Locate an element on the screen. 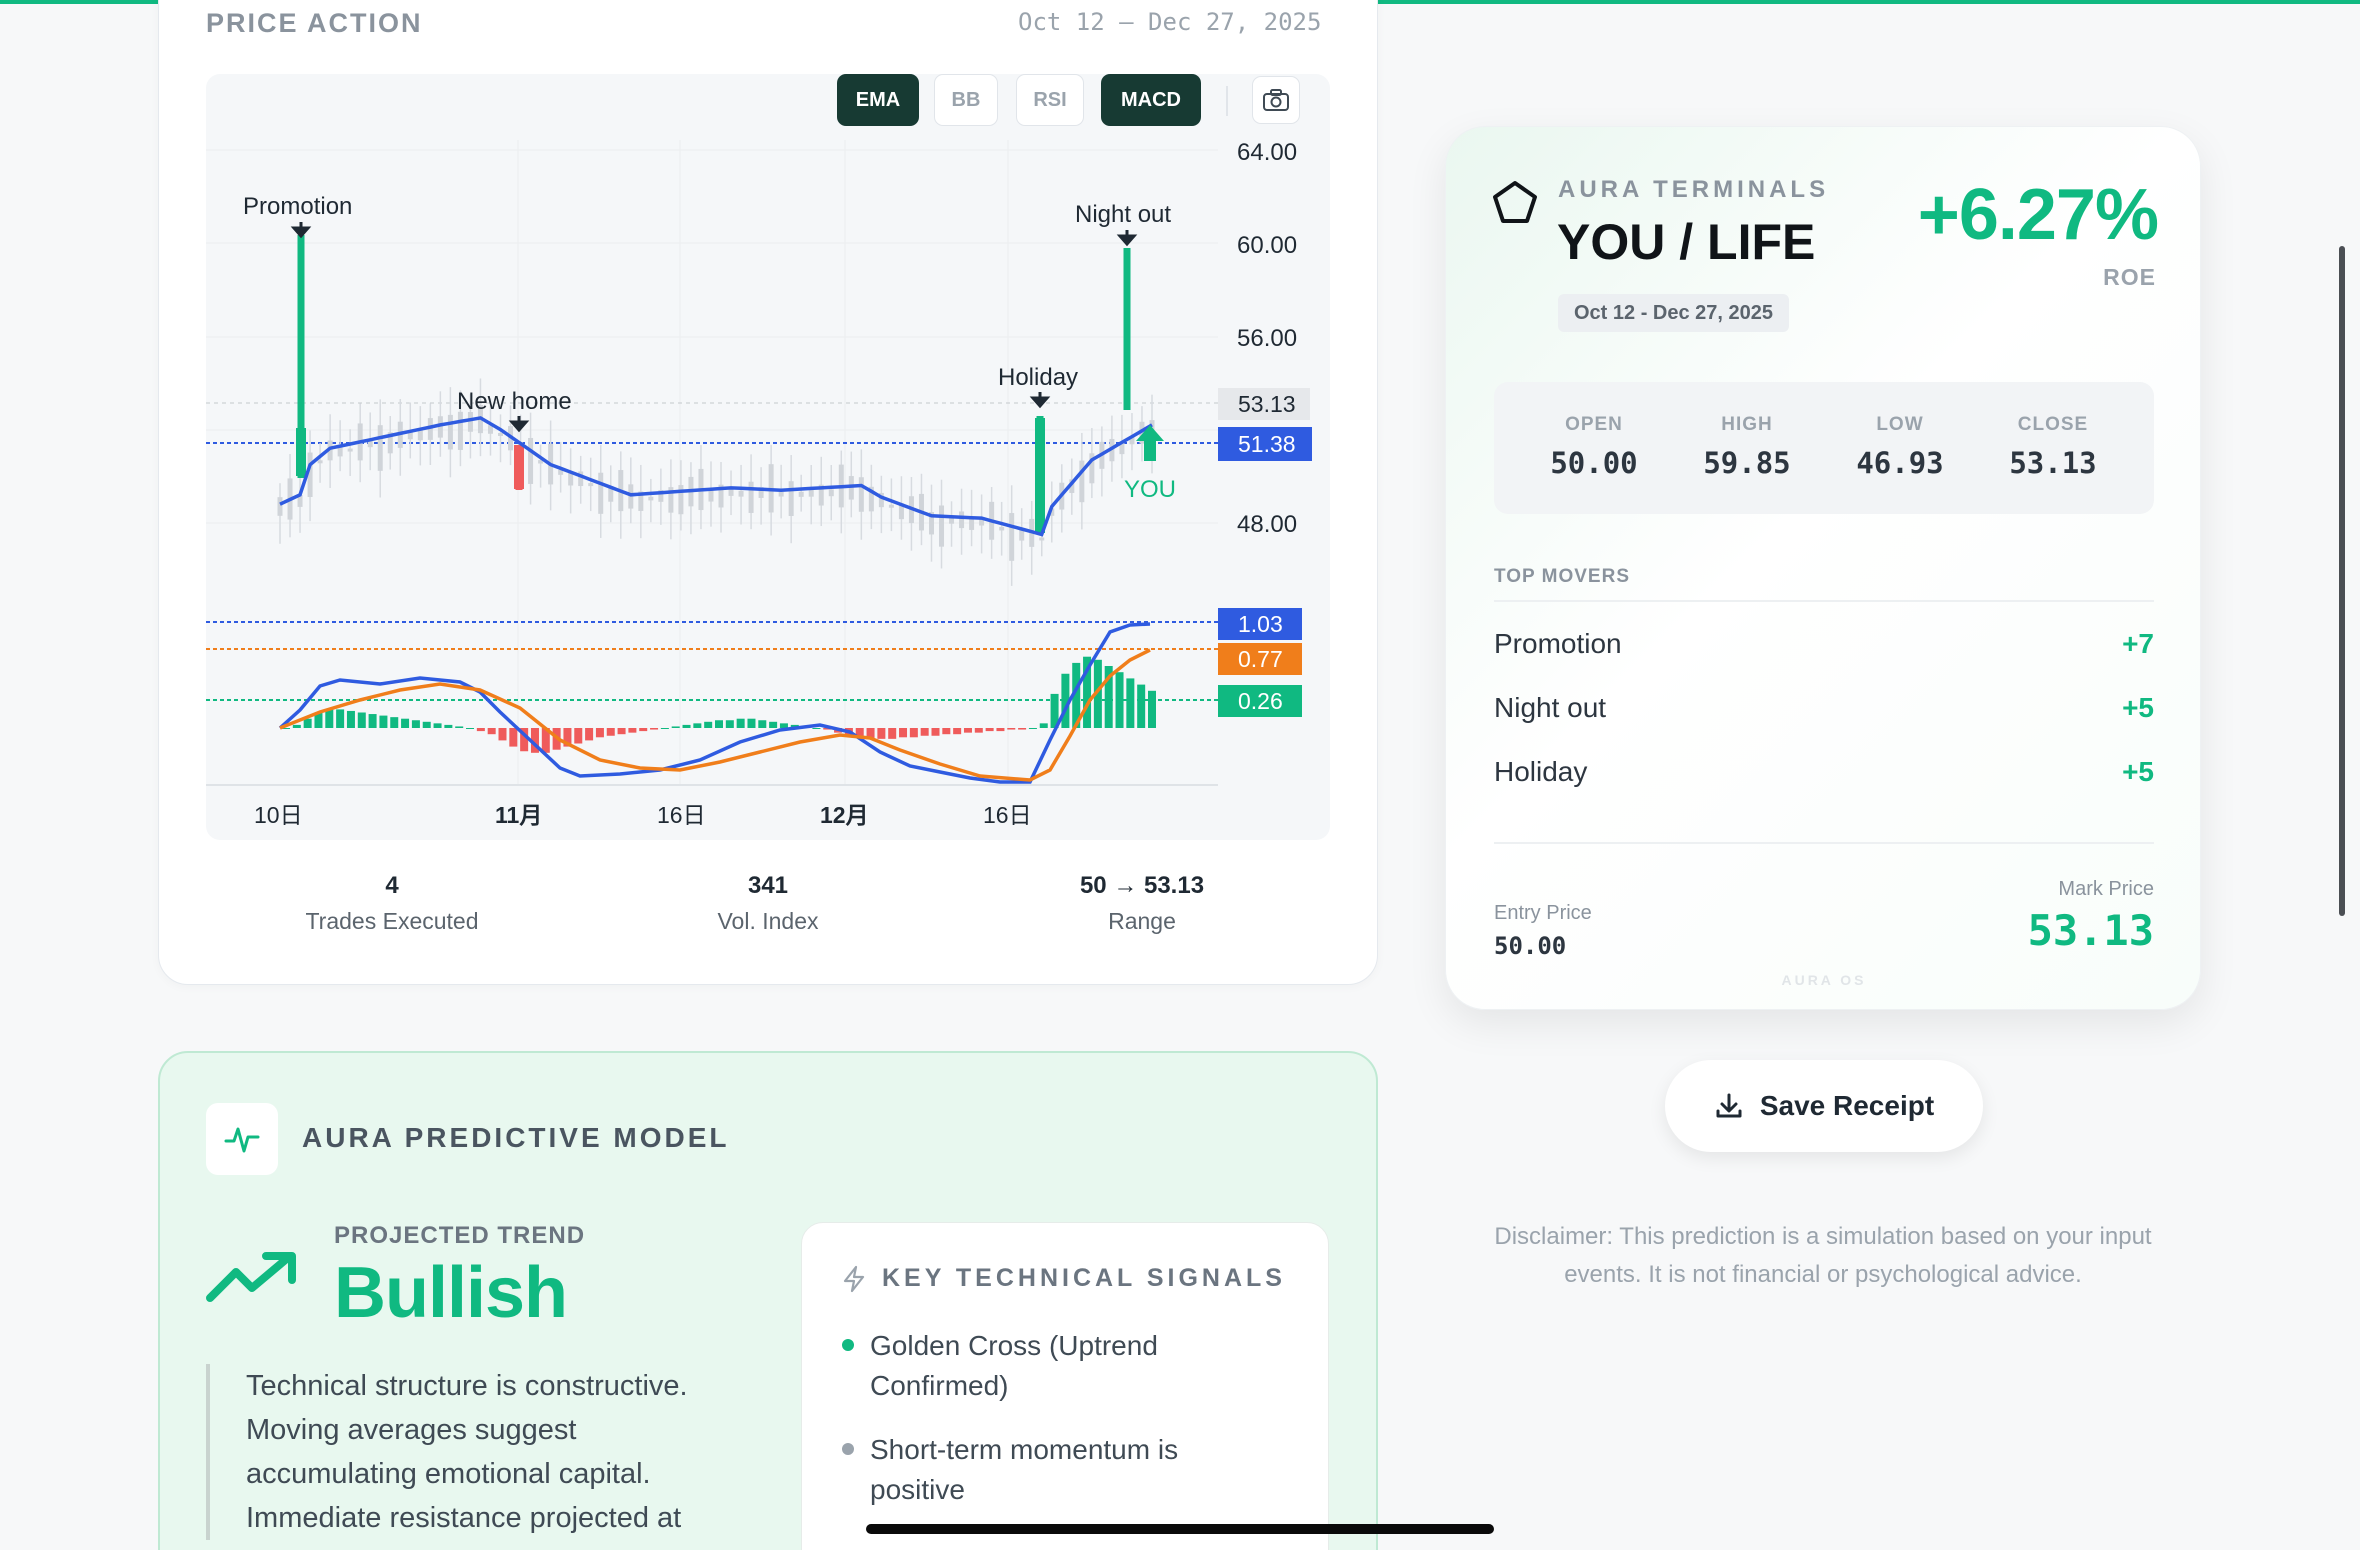  pulse-icon-badge is located at coordinates (242, 1139).